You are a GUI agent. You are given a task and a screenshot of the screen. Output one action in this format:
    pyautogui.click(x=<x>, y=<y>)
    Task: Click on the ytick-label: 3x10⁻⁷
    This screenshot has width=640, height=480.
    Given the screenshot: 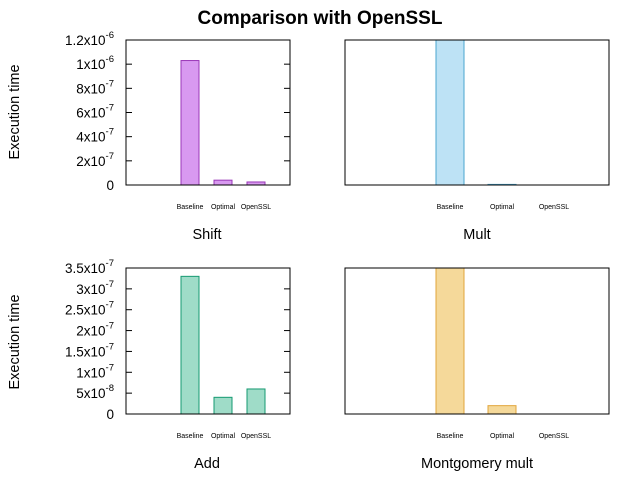 What is the action you would take?
    pyautogui.click(x=95, y=288)
    